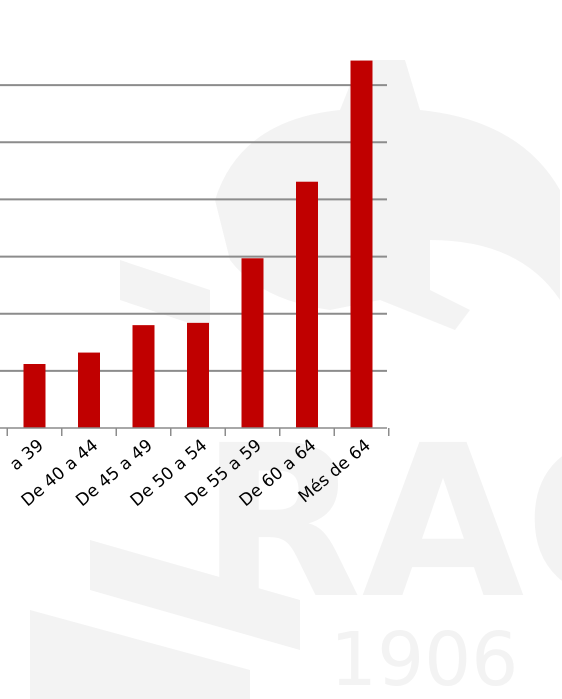 This screenshot has width=562, height=699. Describe the element at coordinates (27, 455) in the screenshot. I see `x-tick-label: a 39` at that location.